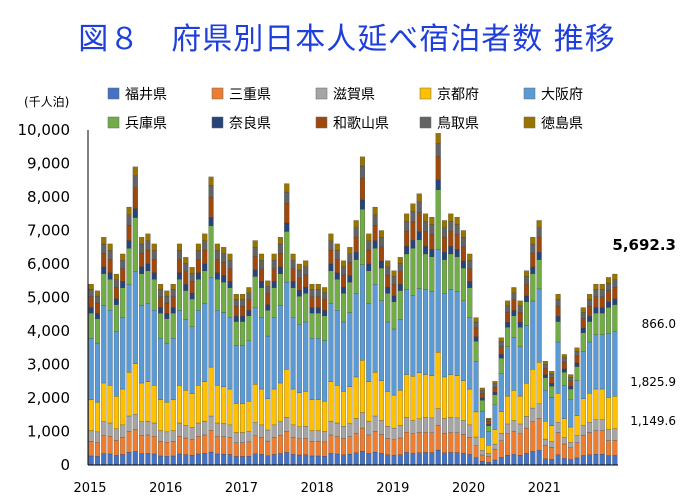 This screenshot has width=694, height=496. I want to click on y-tick-label: 0, so click(65, 465).